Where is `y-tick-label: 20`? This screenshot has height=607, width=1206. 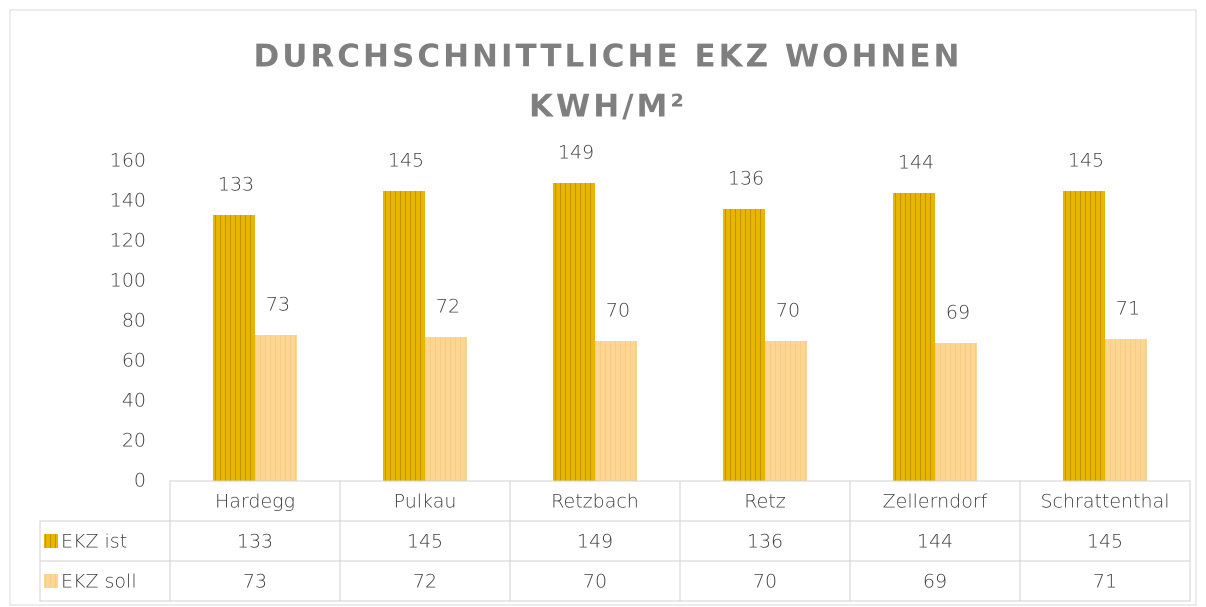 y-tick-label: 20 is located at coordinates (134, 441).